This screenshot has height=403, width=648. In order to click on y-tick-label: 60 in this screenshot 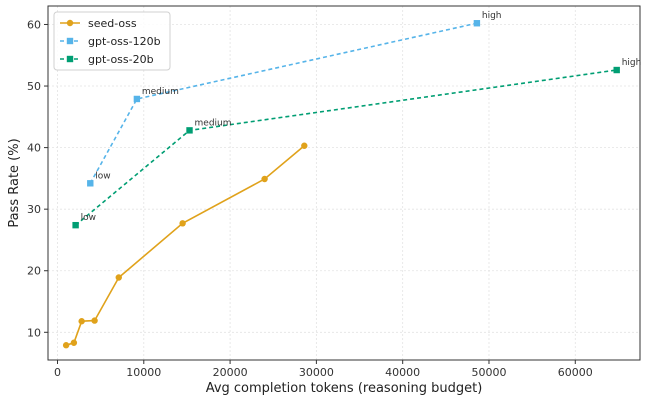, I will do `click(34, 24)`.